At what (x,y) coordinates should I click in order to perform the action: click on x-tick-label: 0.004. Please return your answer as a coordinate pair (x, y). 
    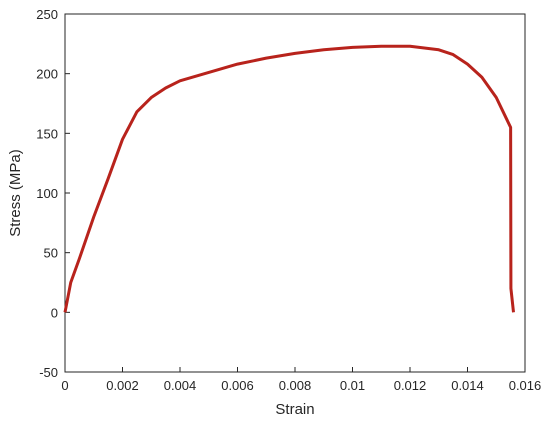
    Looking at the image, I should click on (180, 385).